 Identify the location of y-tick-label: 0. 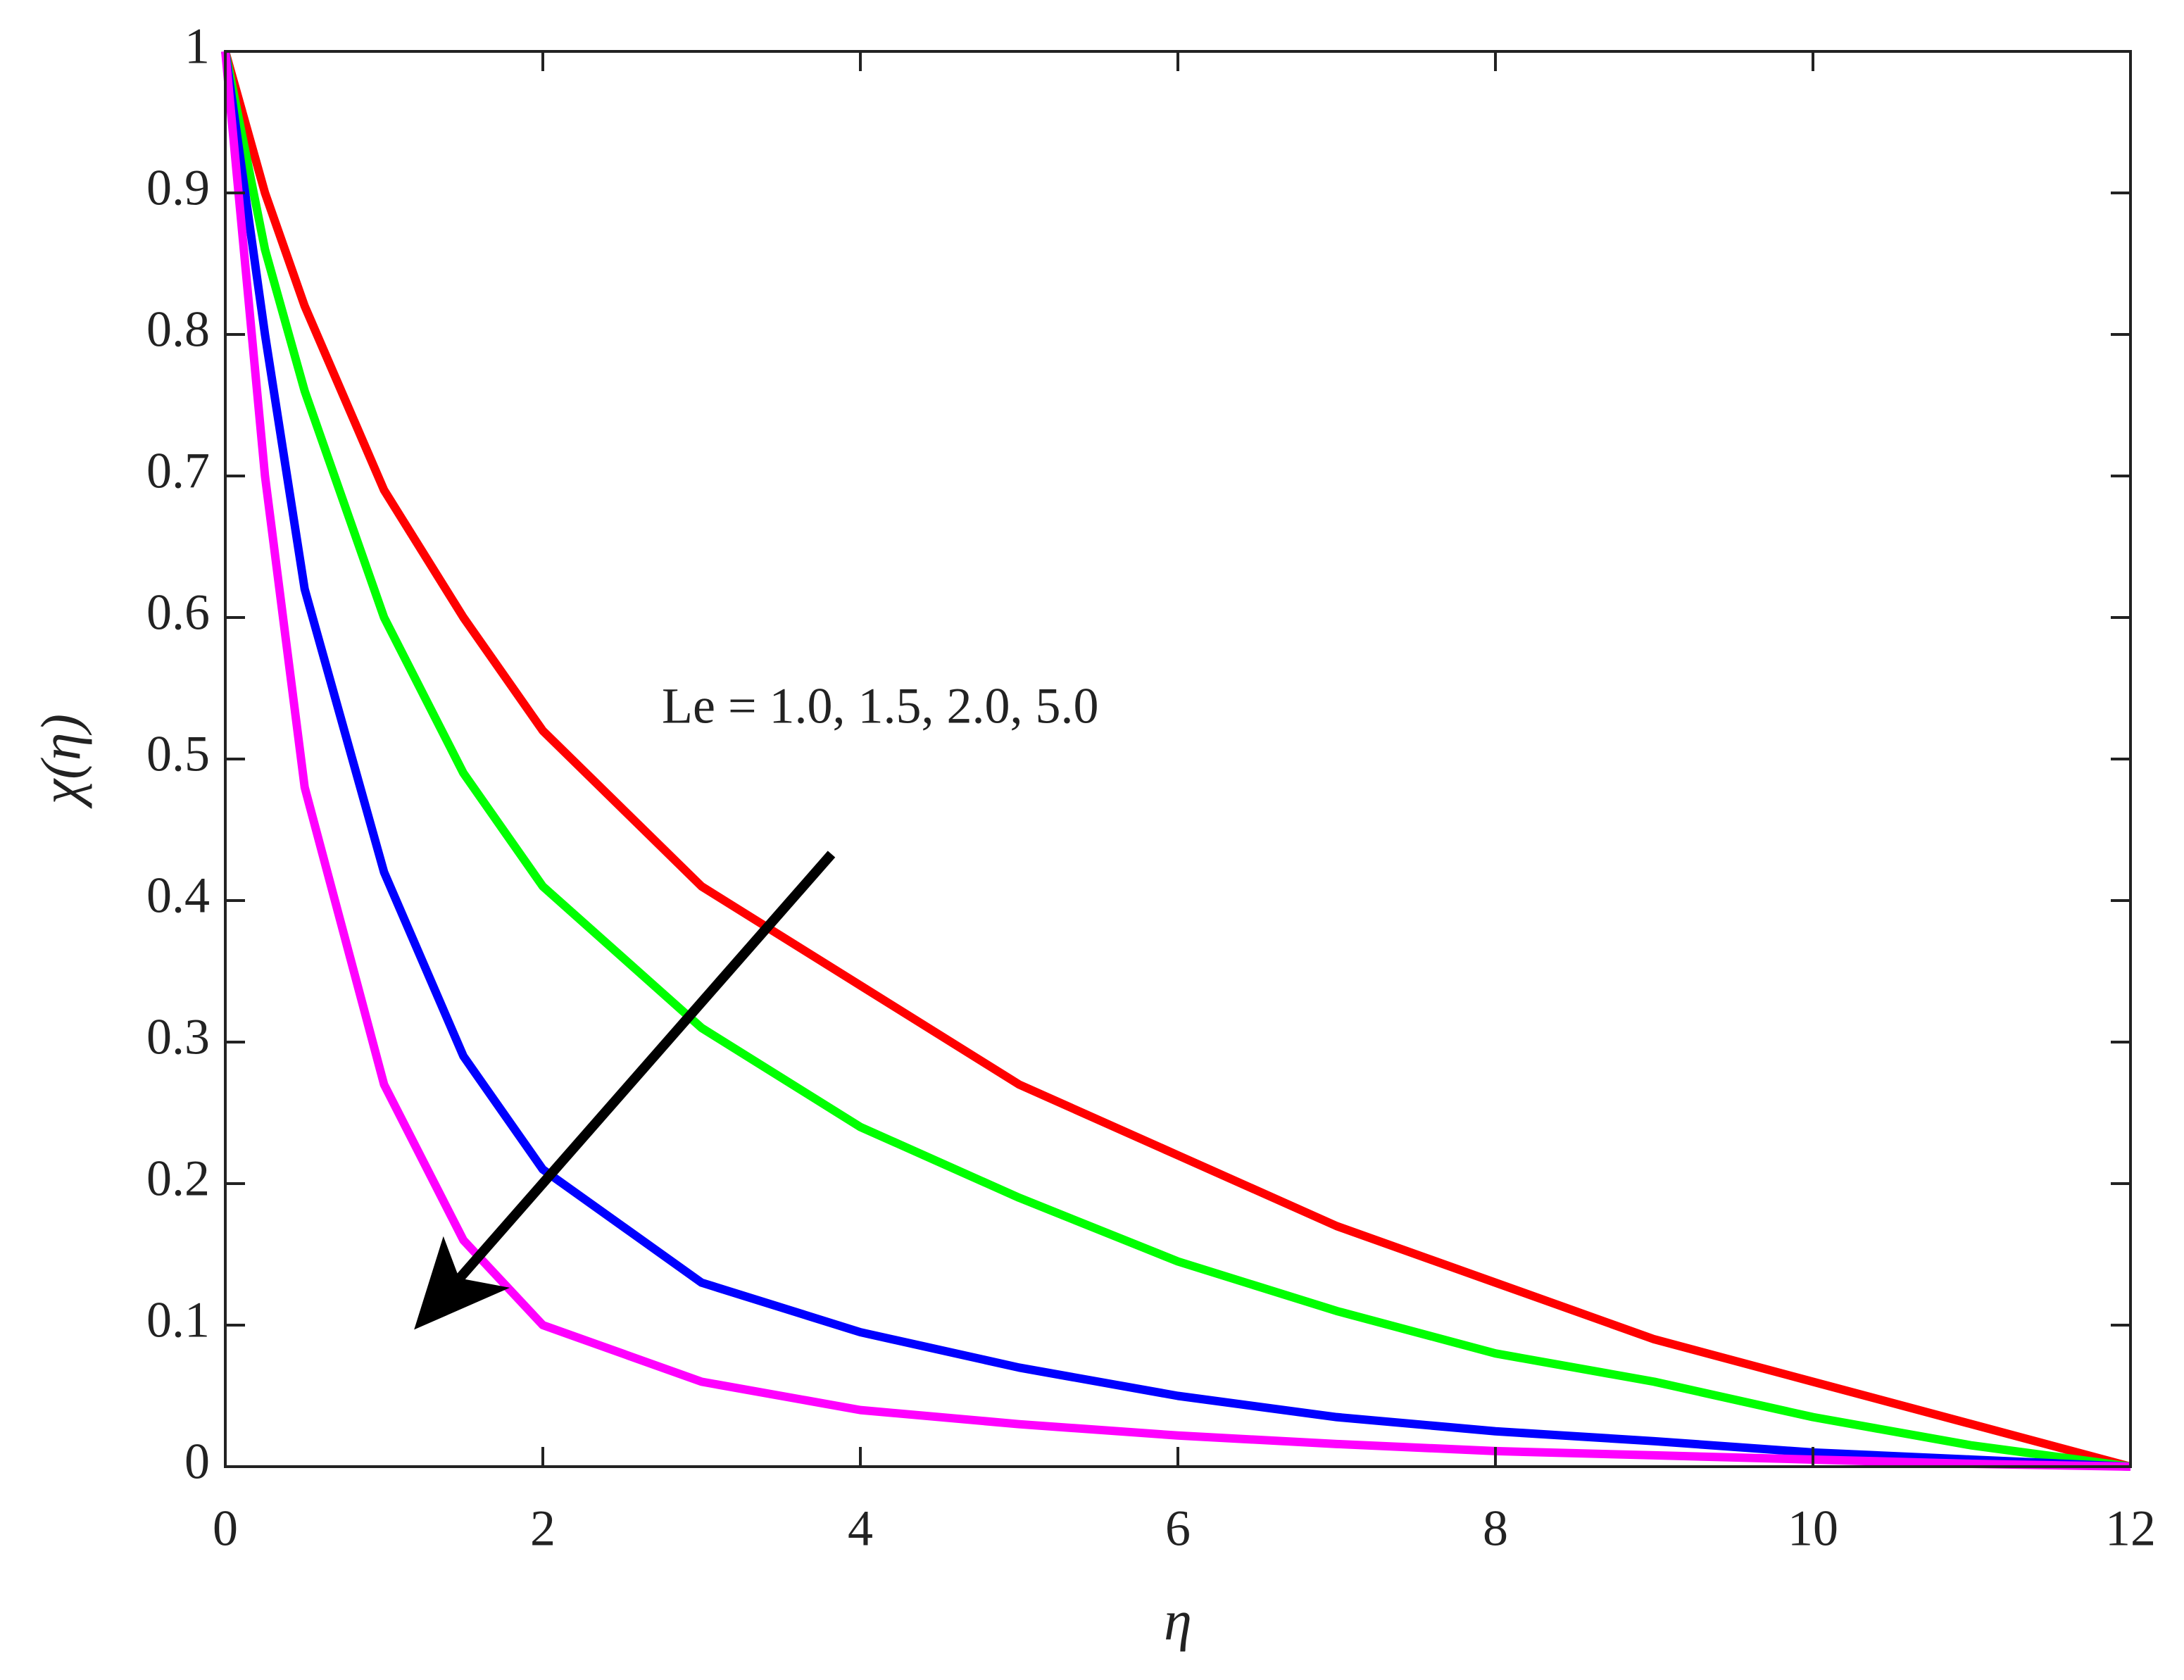
(197, 1462).